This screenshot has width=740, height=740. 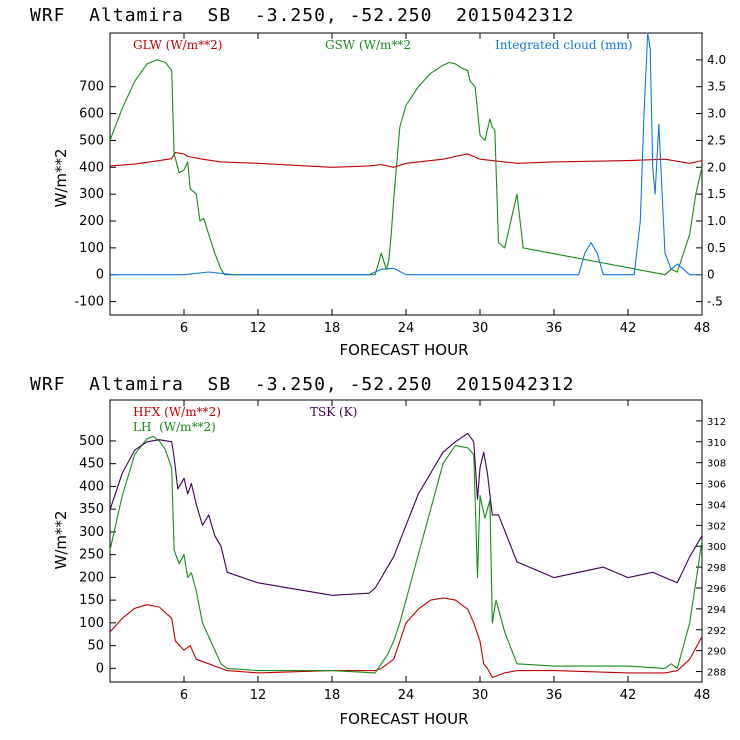 What do you see at coordinates (716, 631) in the screenshot?
I see `y2-tick-label: 292` at bounding box center [716, 631].